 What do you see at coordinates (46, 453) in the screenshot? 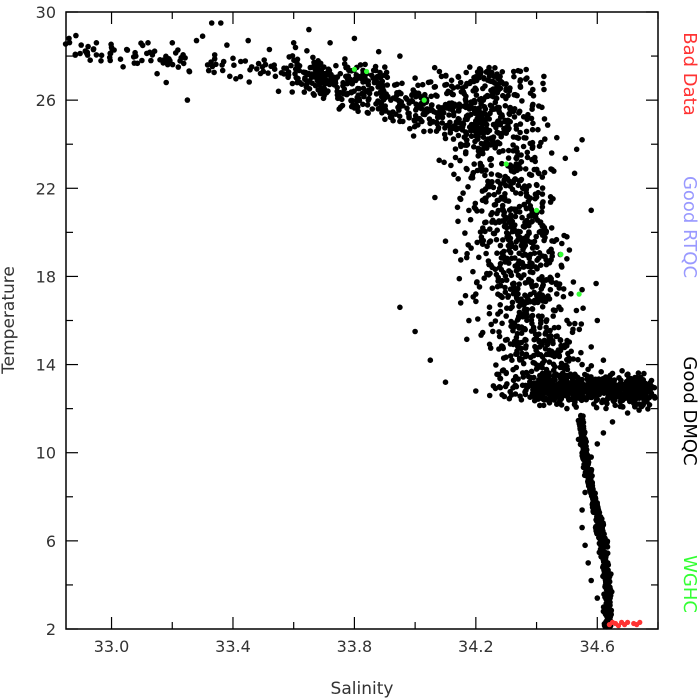
I see `y-tick-label: 10` at bounding box center [46, 453].